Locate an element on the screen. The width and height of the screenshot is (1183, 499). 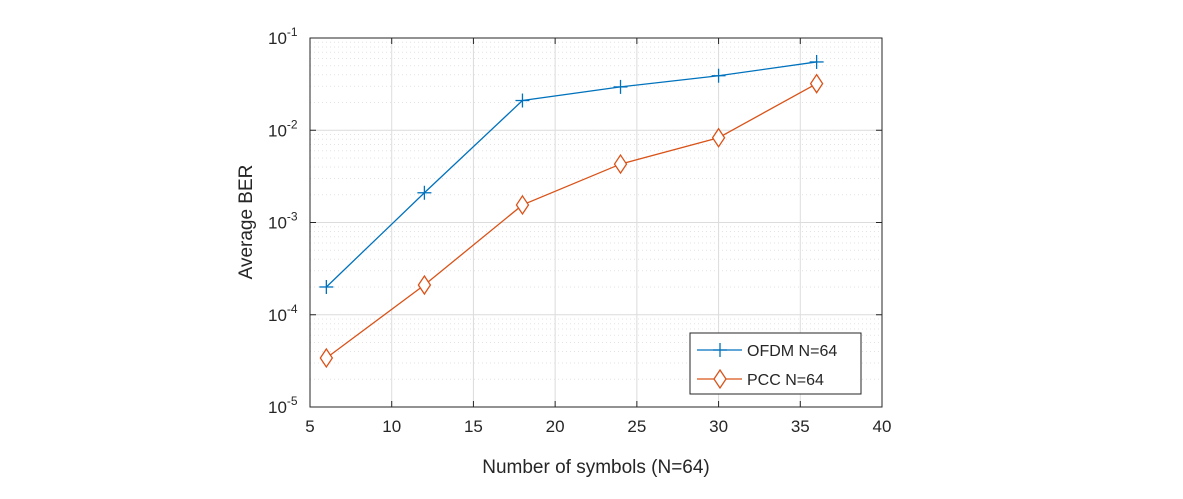
legend: OFDM N=64 PCC N=64 is located at coordinates (775, 363).